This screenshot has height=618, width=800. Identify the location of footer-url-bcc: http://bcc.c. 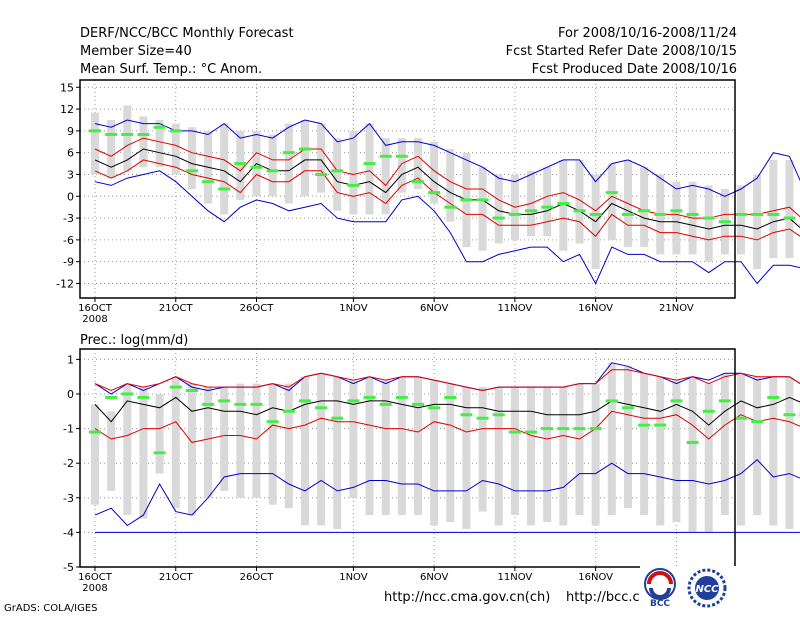
(603, 597).